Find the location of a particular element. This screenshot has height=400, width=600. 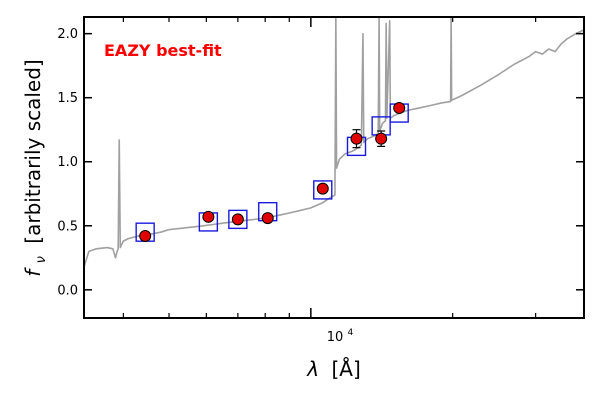

y-axis-symbol: f is located at coordinates (33, 272).